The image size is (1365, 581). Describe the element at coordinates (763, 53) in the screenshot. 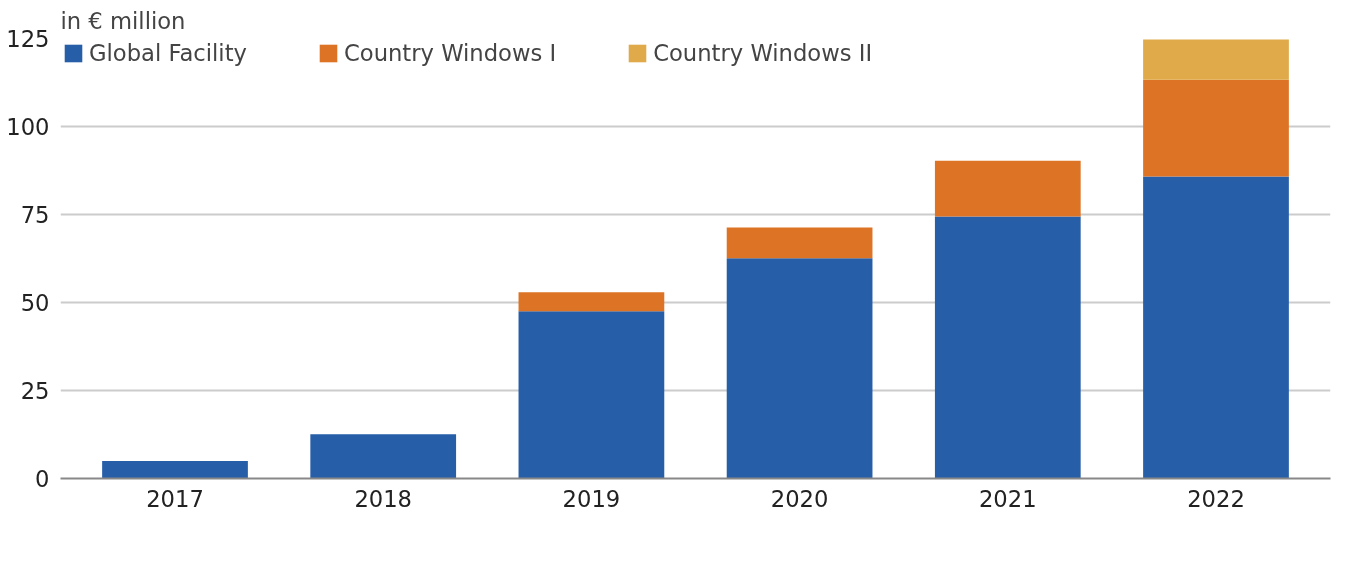

I see `legend-label: Country Windows II` at that location.